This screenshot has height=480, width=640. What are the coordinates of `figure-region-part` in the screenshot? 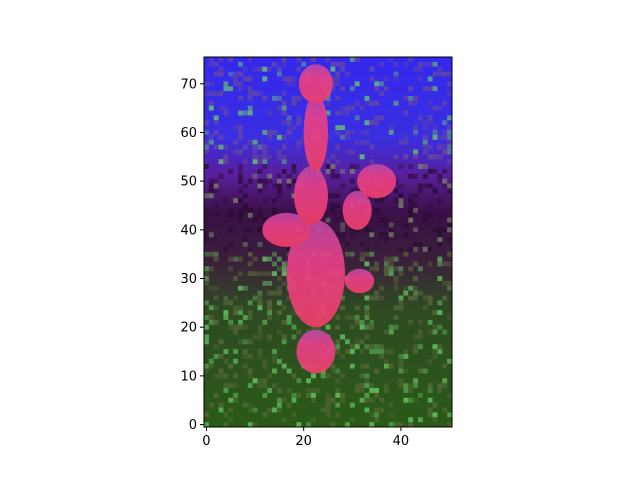 It's located at (315, 84).